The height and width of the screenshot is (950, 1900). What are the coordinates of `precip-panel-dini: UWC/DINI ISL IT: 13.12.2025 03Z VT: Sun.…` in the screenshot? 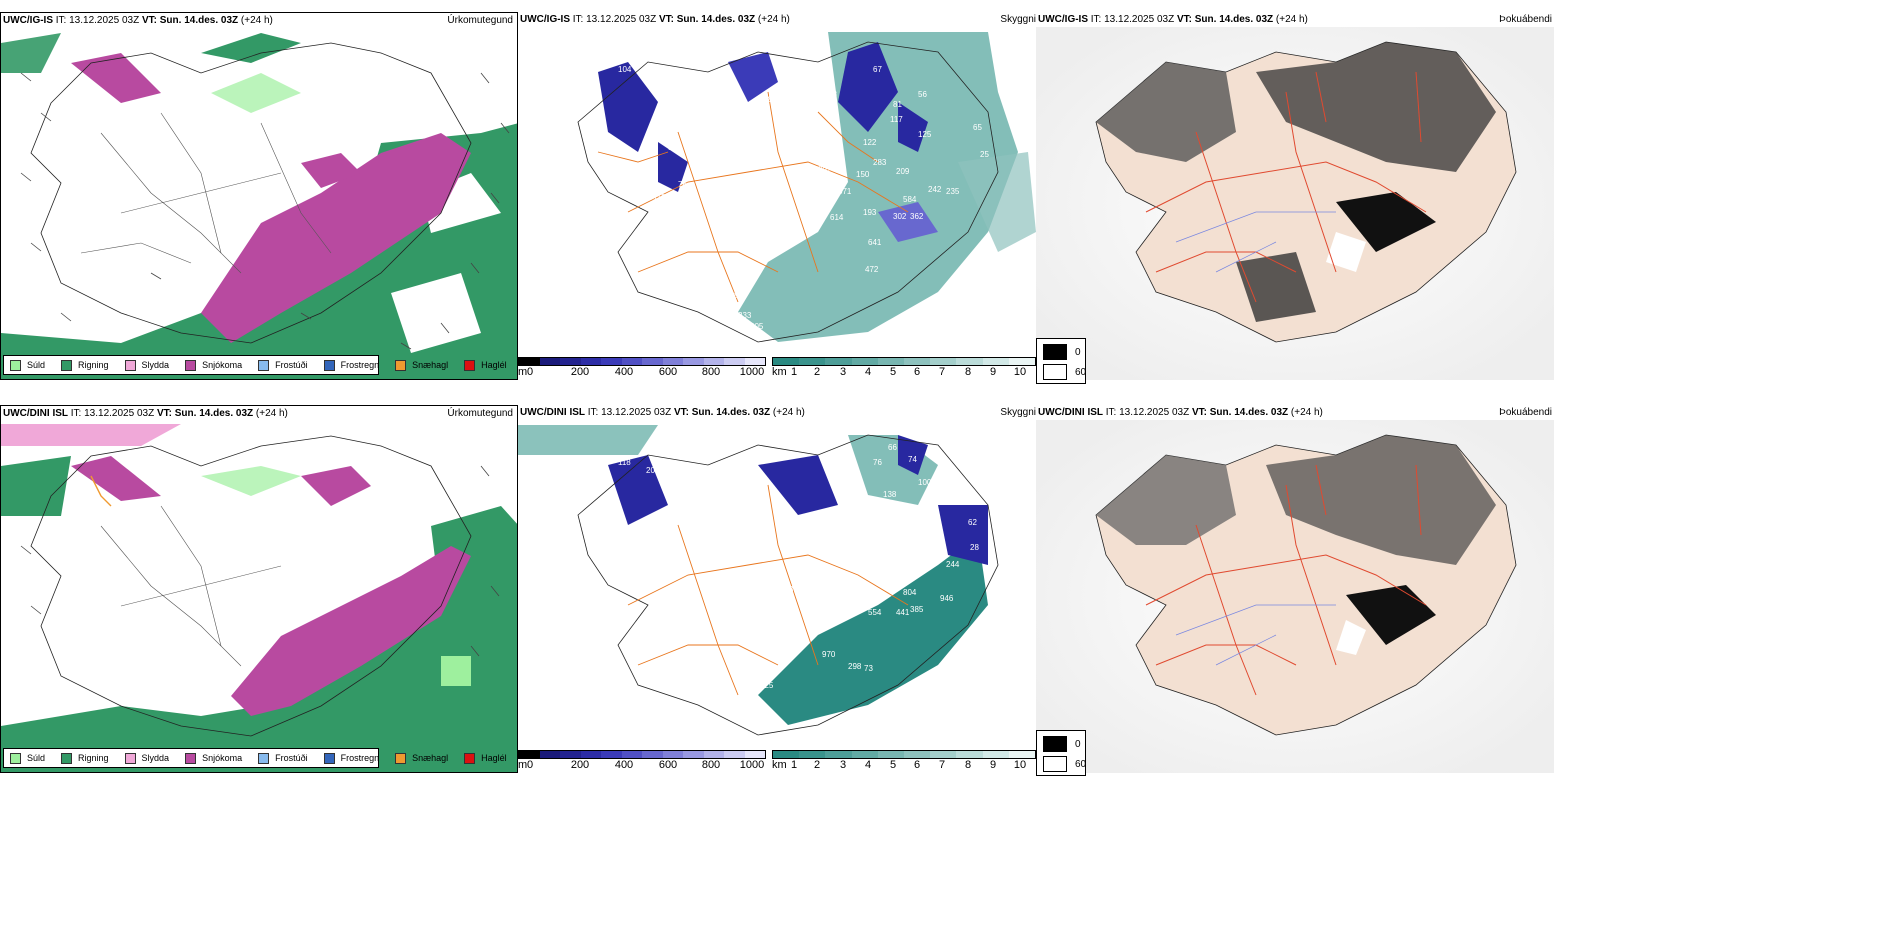 It's located at (259, 589).